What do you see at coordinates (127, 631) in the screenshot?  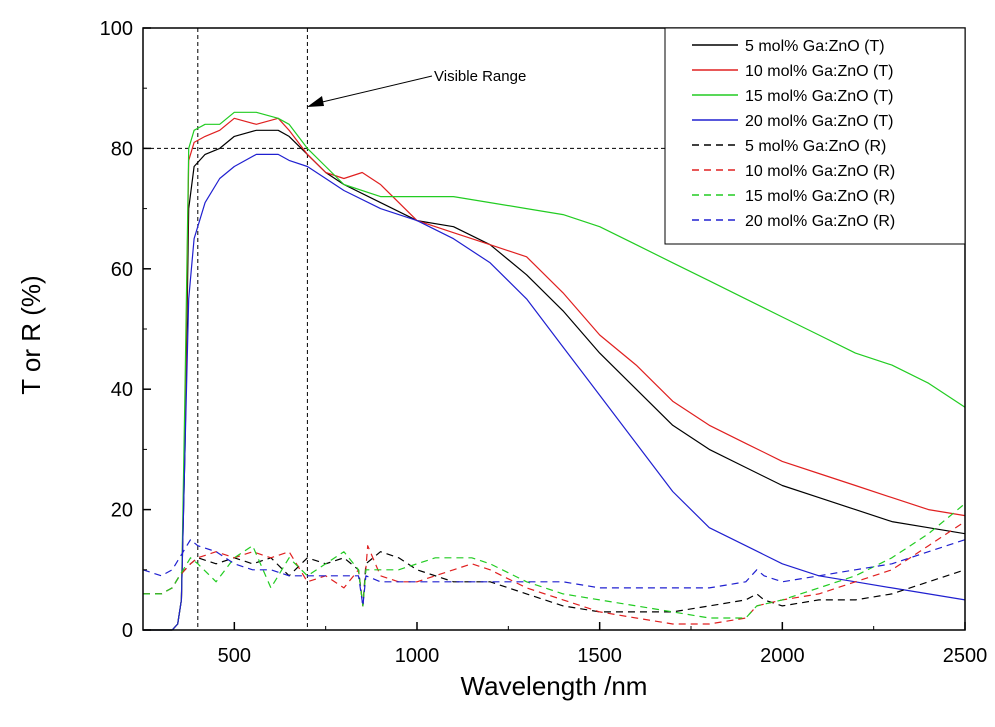 I see `y-tick-label: 0` at bounding box center [127, 631].